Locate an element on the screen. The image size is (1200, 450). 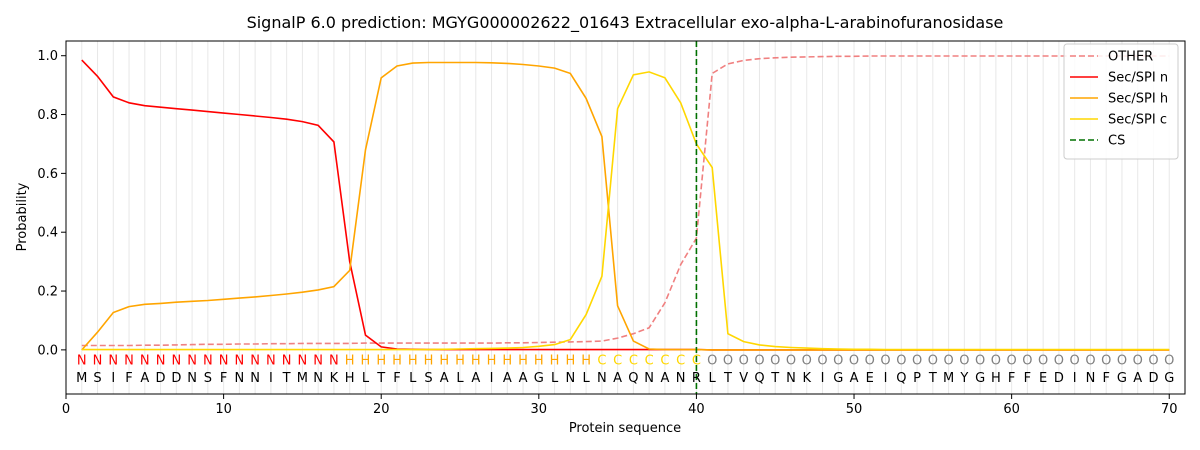
residue-letter: Q is located at coordinates (633, 378).